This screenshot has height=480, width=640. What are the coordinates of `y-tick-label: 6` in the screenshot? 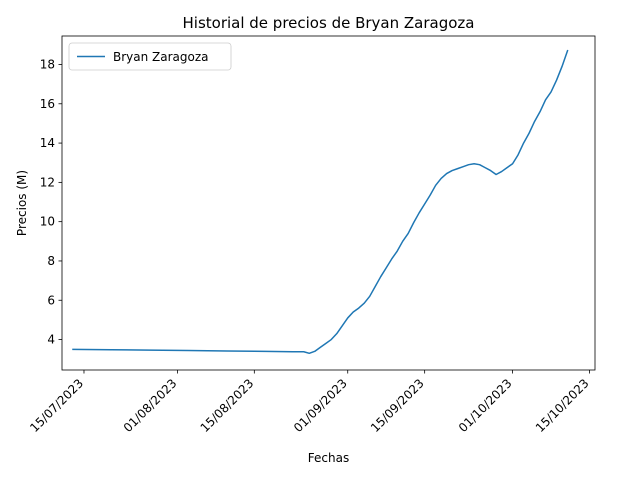 It's located at (51, 300).